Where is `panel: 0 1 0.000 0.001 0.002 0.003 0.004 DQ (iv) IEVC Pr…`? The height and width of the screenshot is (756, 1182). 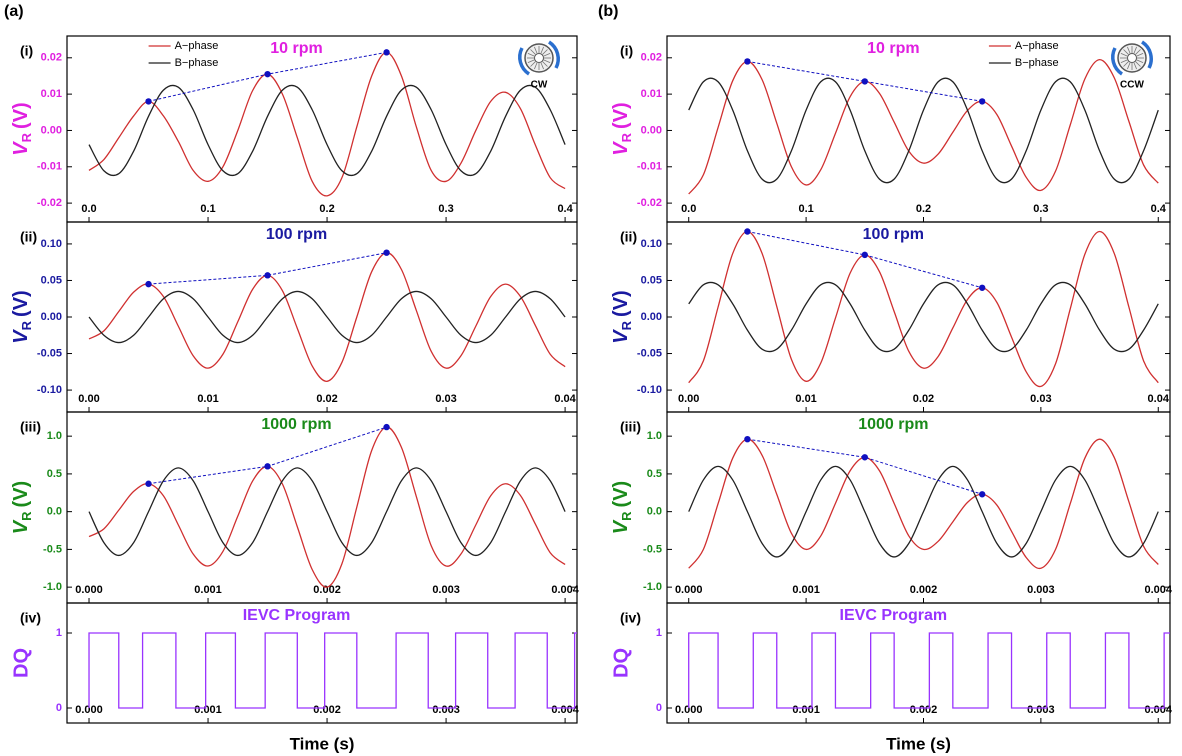 panel: 0 1 0.000 0.001 0.002 0.003 0.004 DQ (iv) IEVC Pr… is located at coordinates (891, 677).